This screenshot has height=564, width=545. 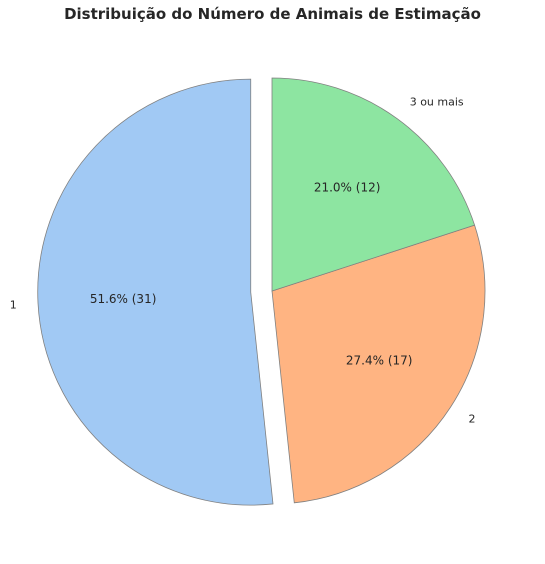 What do you see at coordinates (437, 101) in the screenshot?
I see `slice-category-label: 3 ou mais` at bounding box center [437, 101].